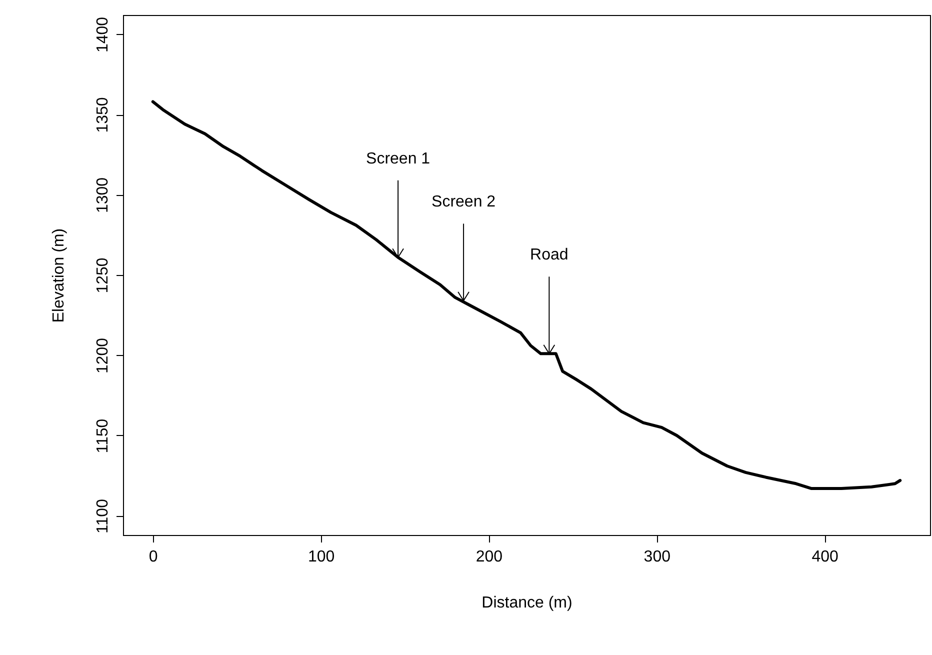  What do you see at coordinates (103, 516) in the screenshot?
I see `y-tick-label: 1100` at bounding box center [103, 516].